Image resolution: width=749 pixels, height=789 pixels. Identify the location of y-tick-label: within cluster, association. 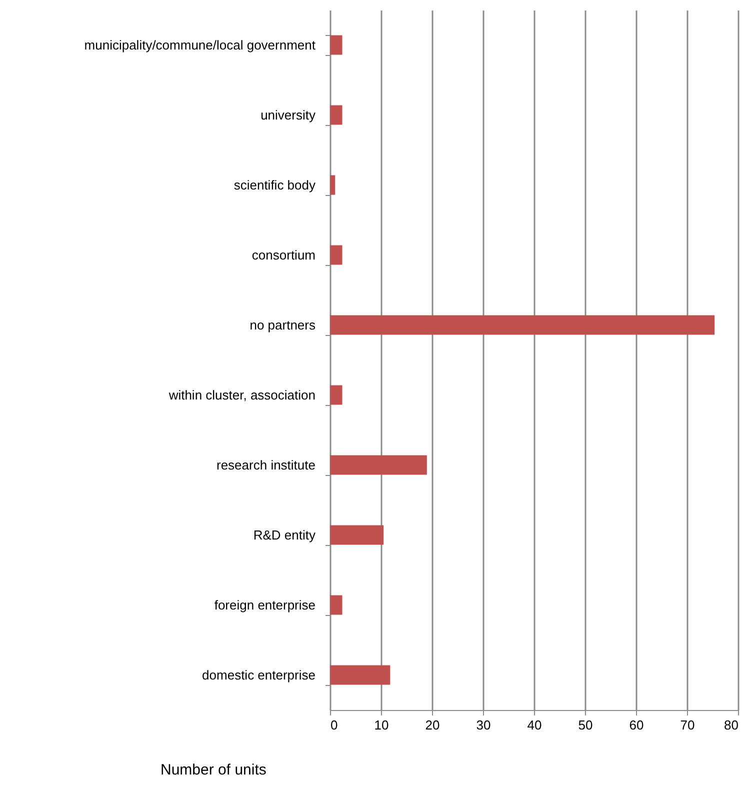
(242, 395).